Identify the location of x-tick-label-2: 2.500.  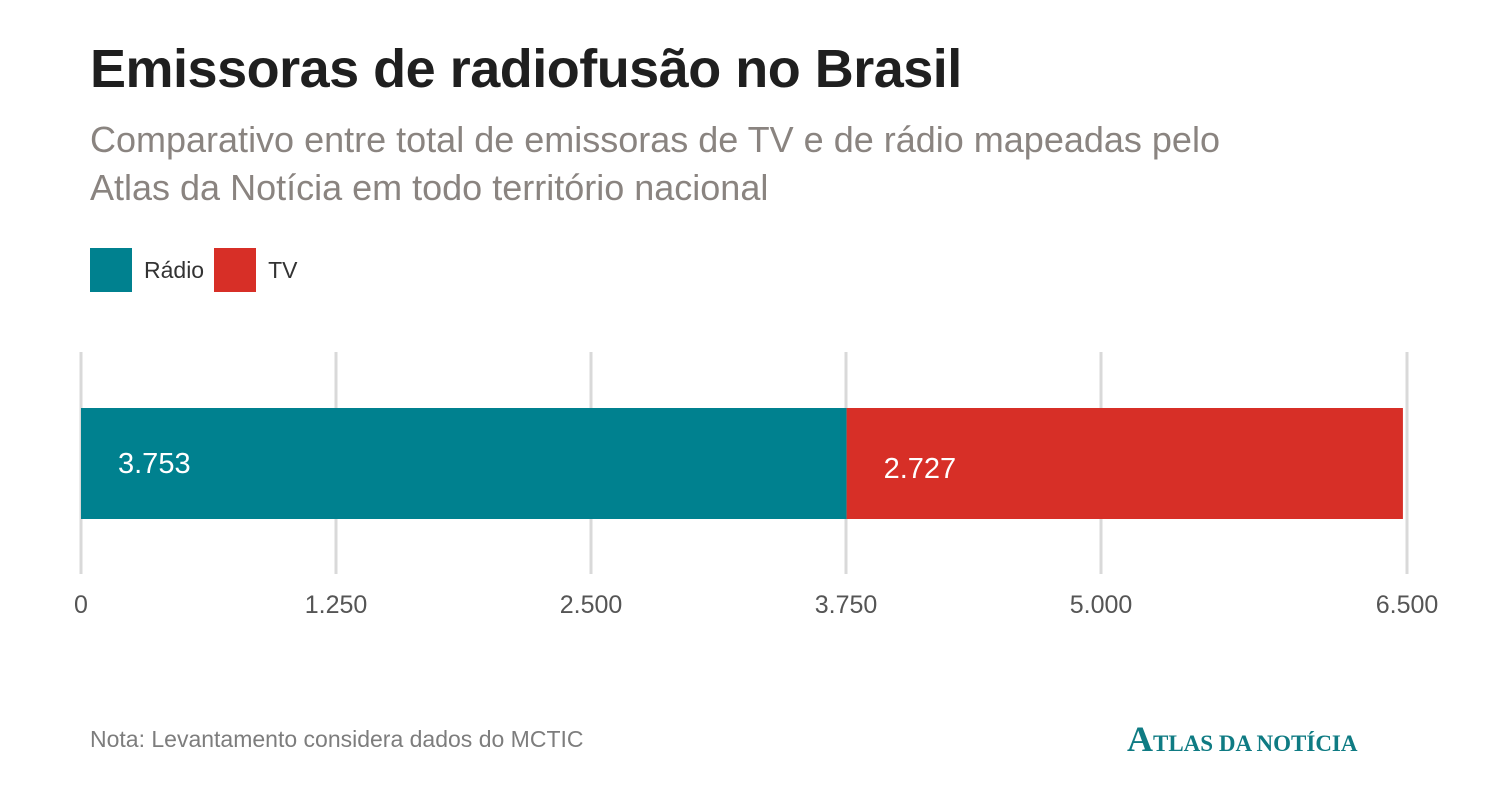
(591, 605).